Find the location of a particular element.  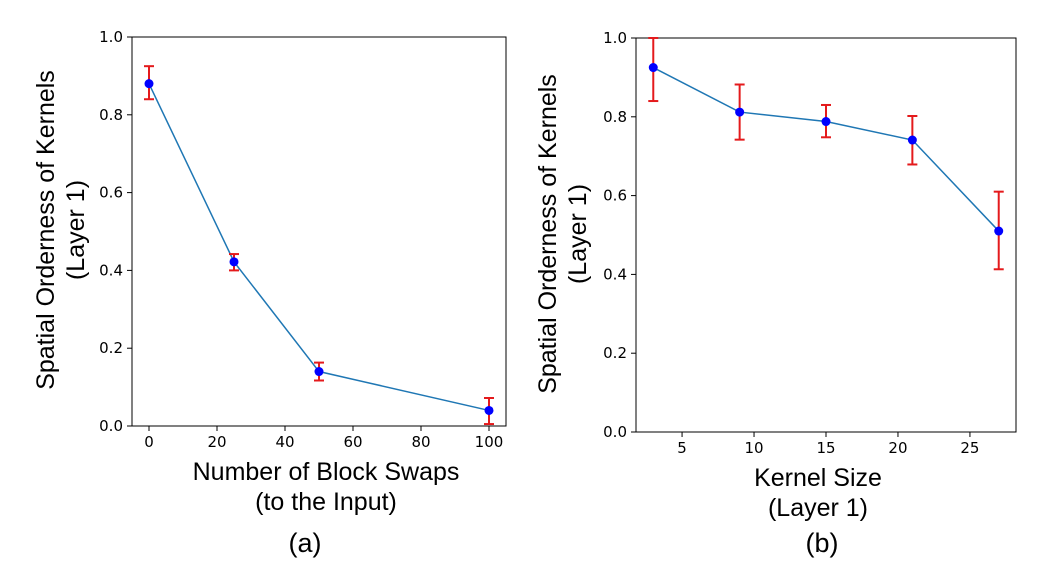

panel-b-y-tick-labels: 0.0 0.2 0.4 0.6 0.8 1.0 is located at coordinates (615, 235).